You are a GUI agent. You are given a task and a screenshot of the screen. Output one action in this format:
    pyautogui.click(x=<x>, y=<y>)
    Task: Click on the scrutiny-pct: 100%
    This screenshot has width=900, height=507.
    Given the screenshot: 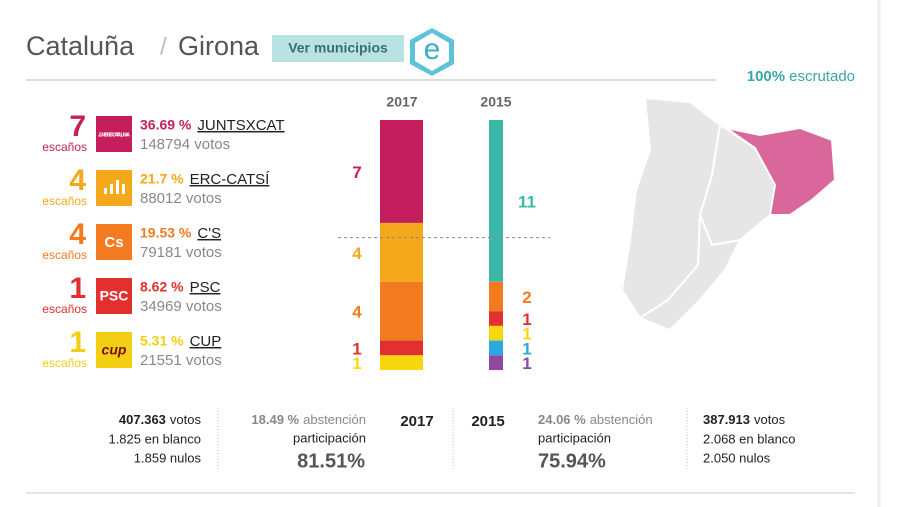 What is the action you would take?
    pyautogui.click(x=766, y=76)
    